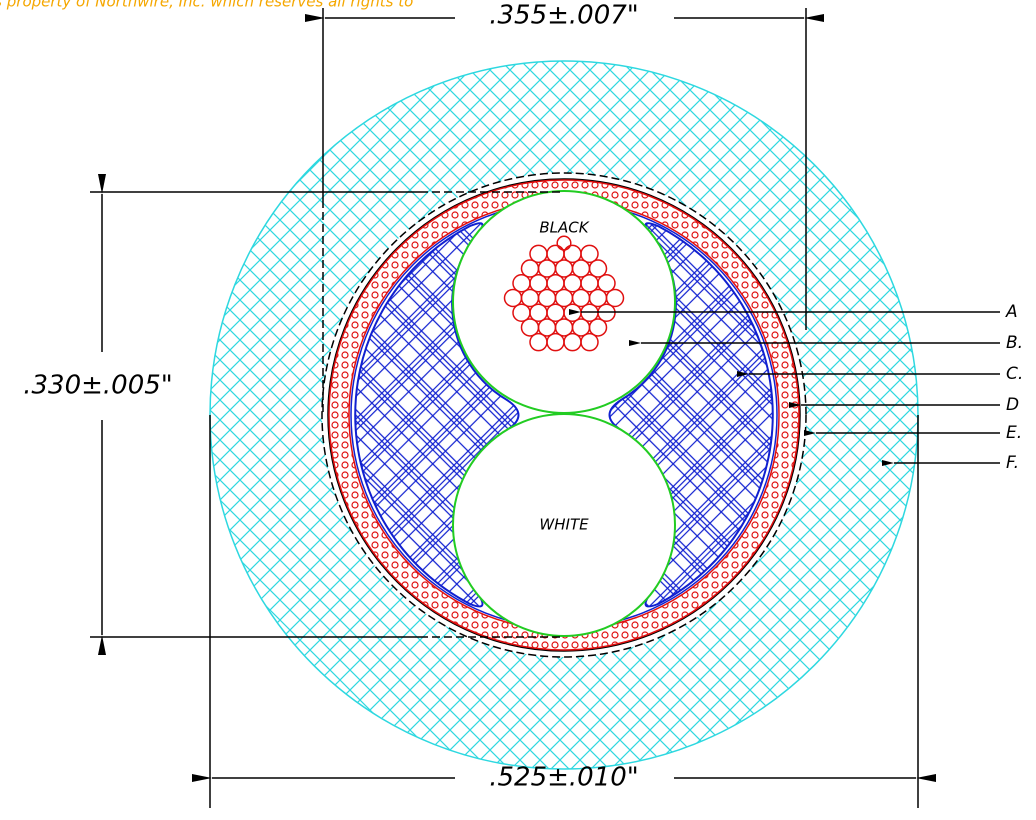  What do you see at coordinates (796, 387) in the screenshot?
I see `callouts: A B. C. D E. F.` at bounding box center [796, 387].